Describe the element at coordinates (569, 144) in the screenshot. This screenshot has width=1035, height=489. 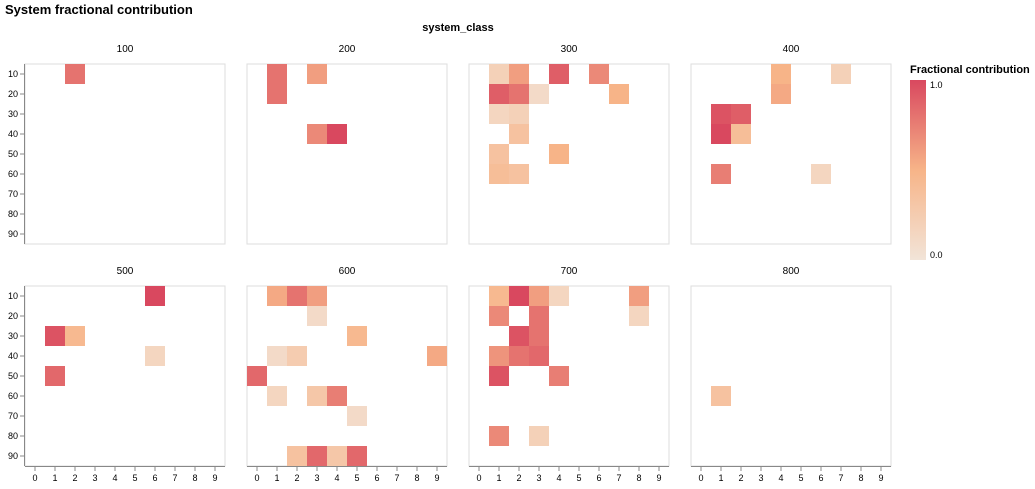
I see `panel-300: 300` at that location.